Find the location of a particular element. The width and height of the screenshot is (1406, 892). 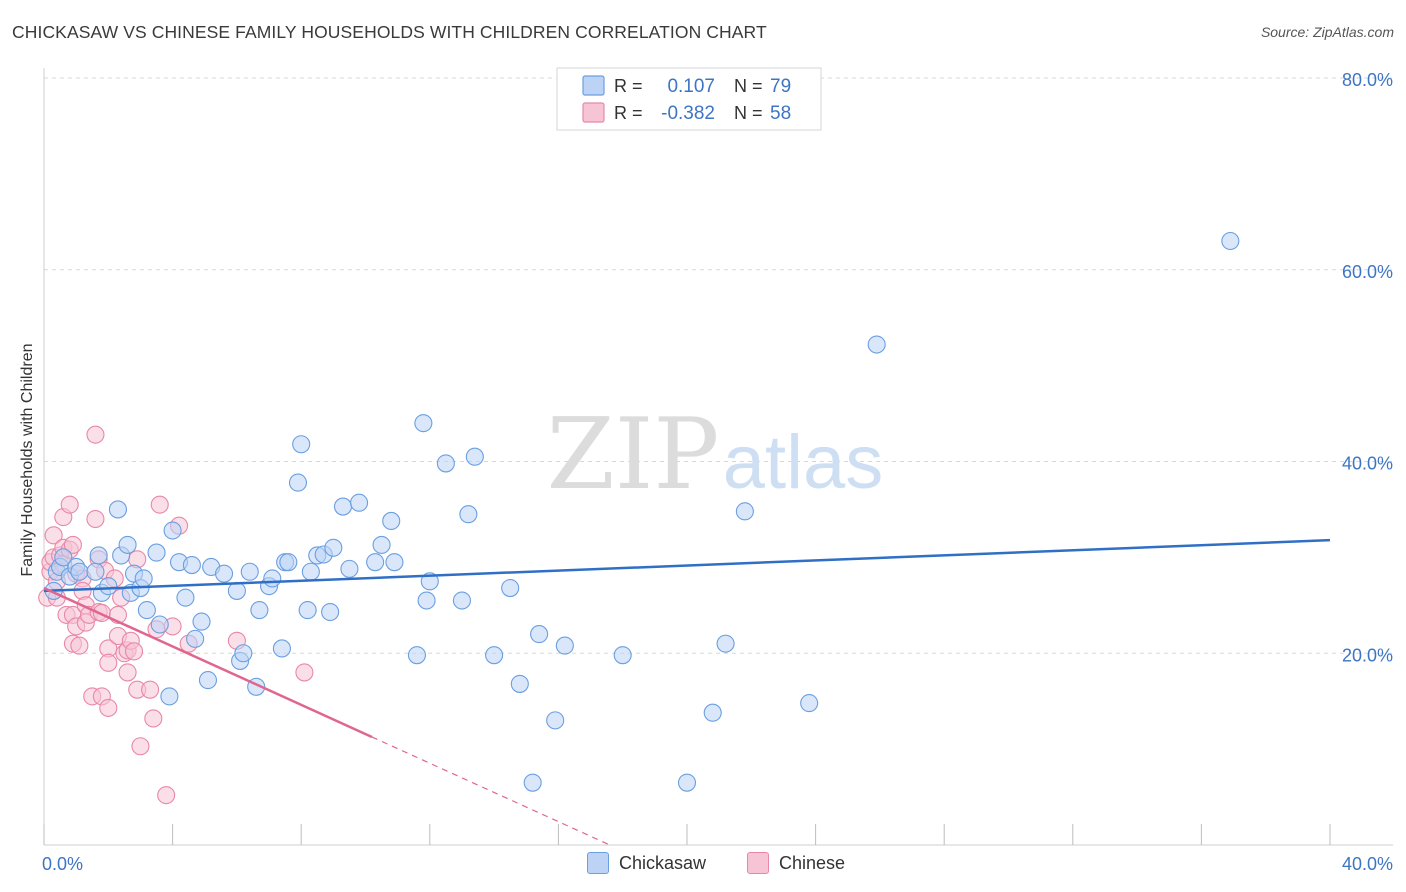

y-tick-label-40: 40.0% is located at coordinates (1367, 464).